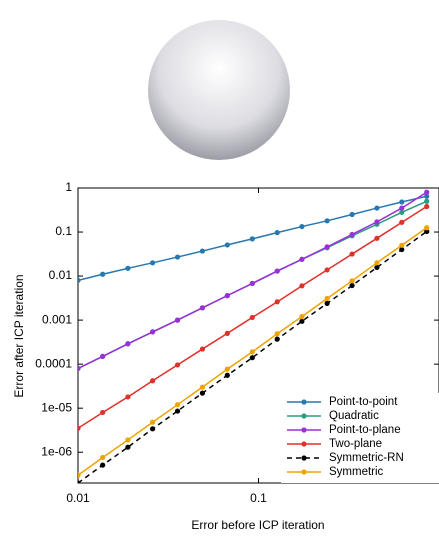  What do you see at coordinates (57, 319) in the screenshot?
I see `y-tick-label: 0.001` at bounding box center [57, 319].